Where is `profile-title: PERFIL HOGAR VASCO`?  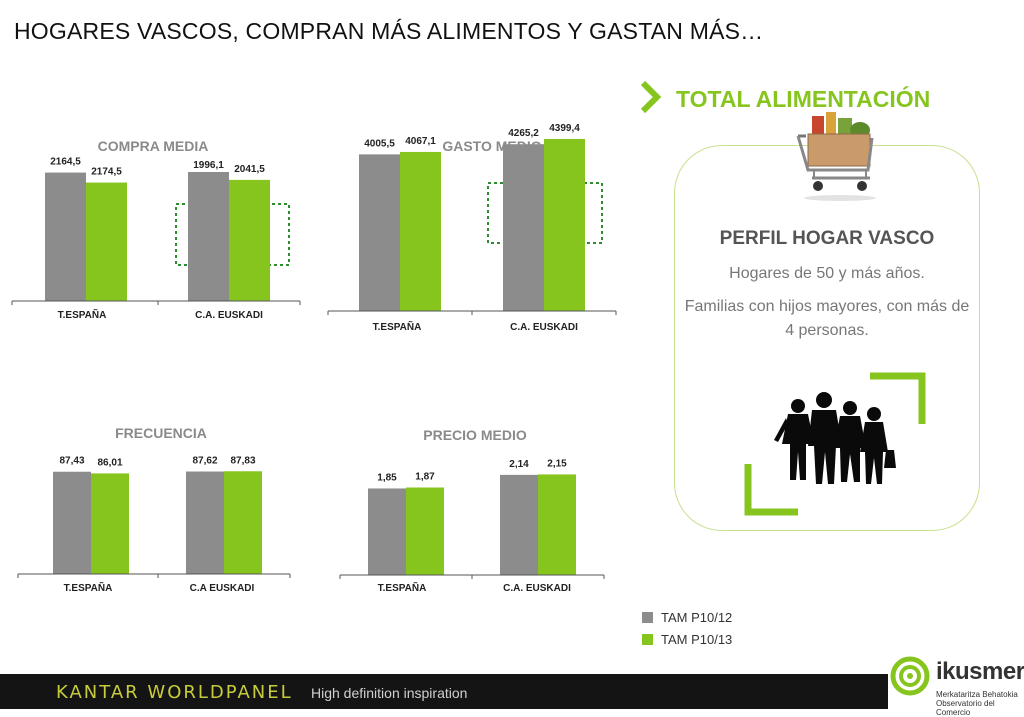 profile-title: PERFIL HOGAR VASCO is located at coordinates (827, 238).